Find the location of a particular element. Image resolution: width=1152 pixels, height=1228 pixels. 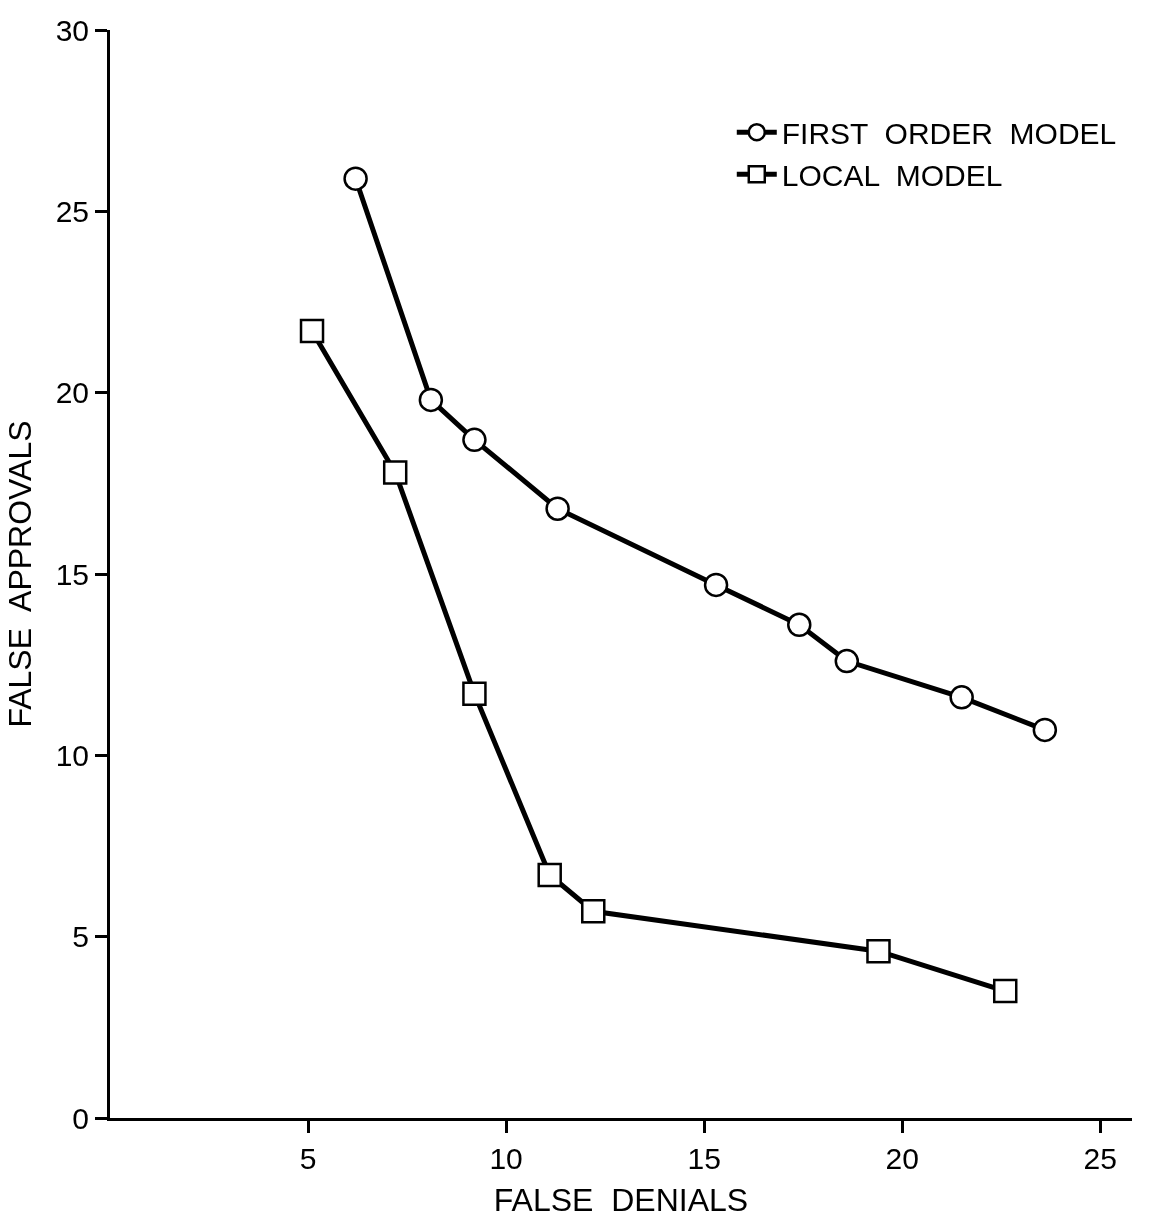

y-tick-label: 5 is located at coordinates (80, 937).